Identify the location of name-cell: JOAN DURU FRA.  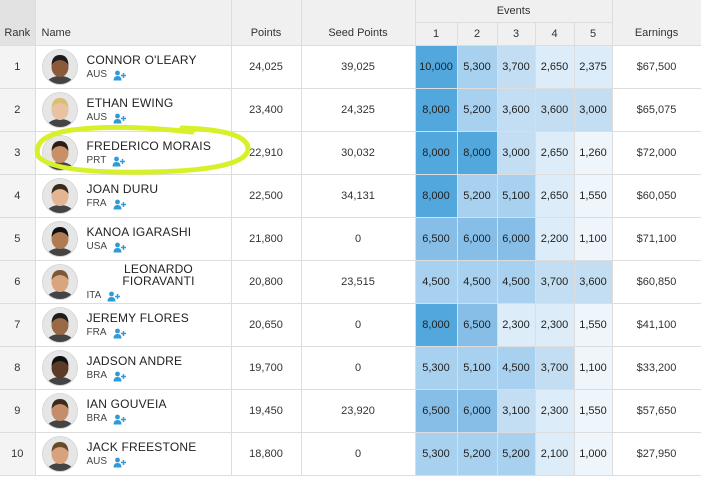
(133, 196).